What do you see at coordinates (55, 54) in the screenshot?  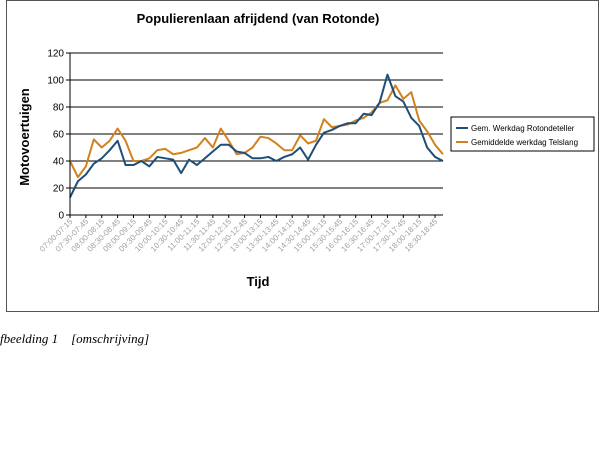 I see `y-tick-label: 120` at bounding box center [55, 54].